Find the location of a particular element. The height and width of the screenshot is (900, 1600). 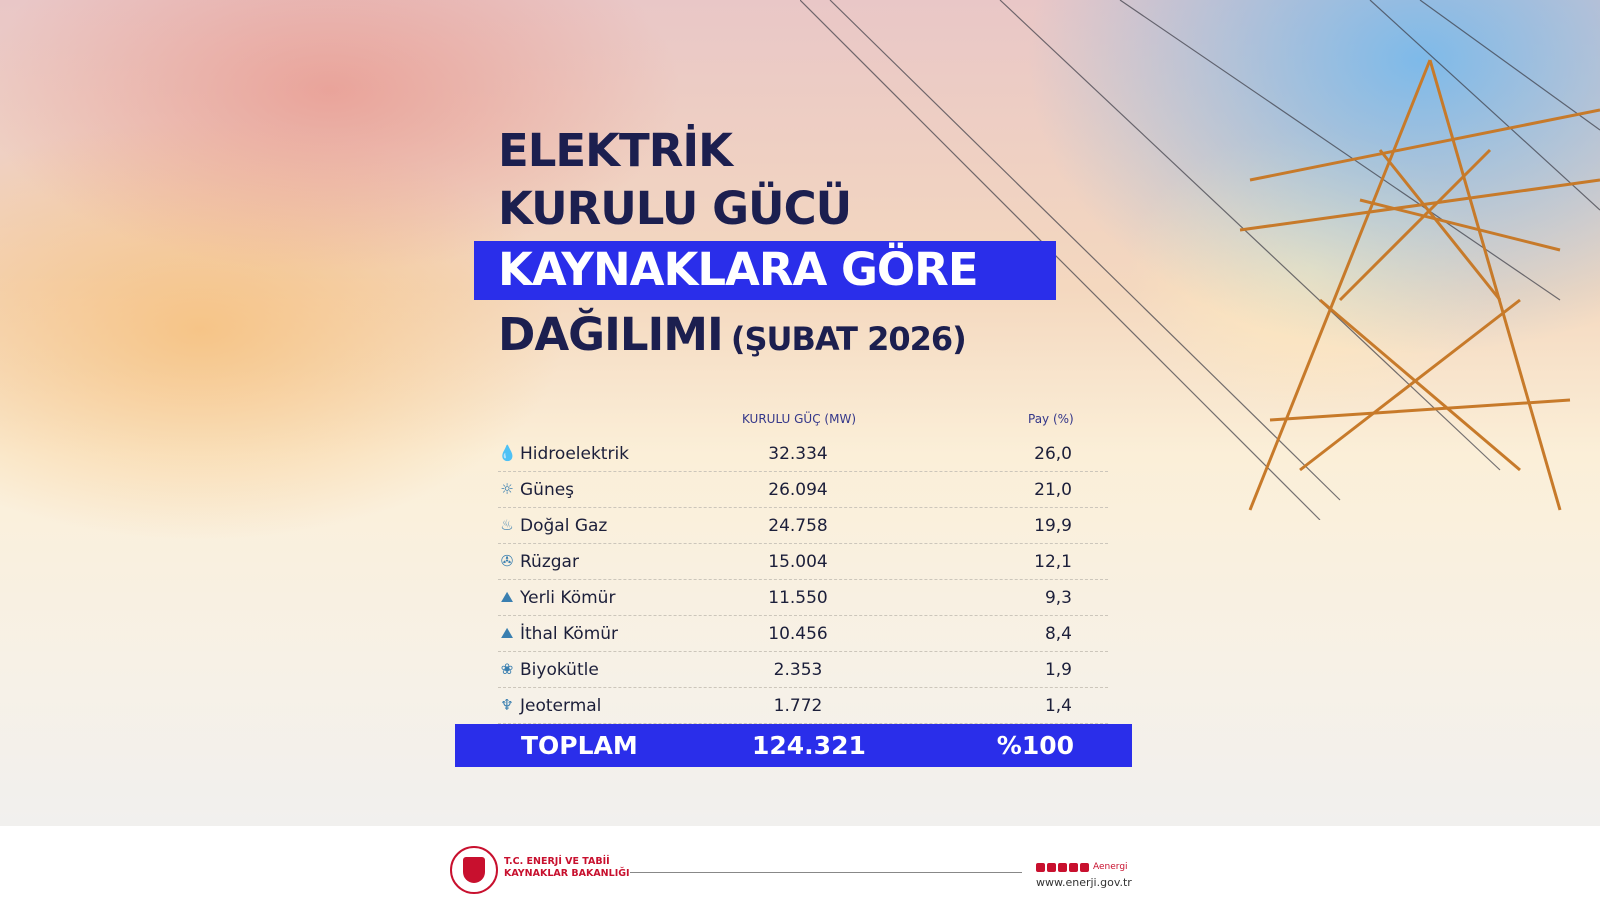

social-icons: Aenergi is located at coordinates (1082, 867).